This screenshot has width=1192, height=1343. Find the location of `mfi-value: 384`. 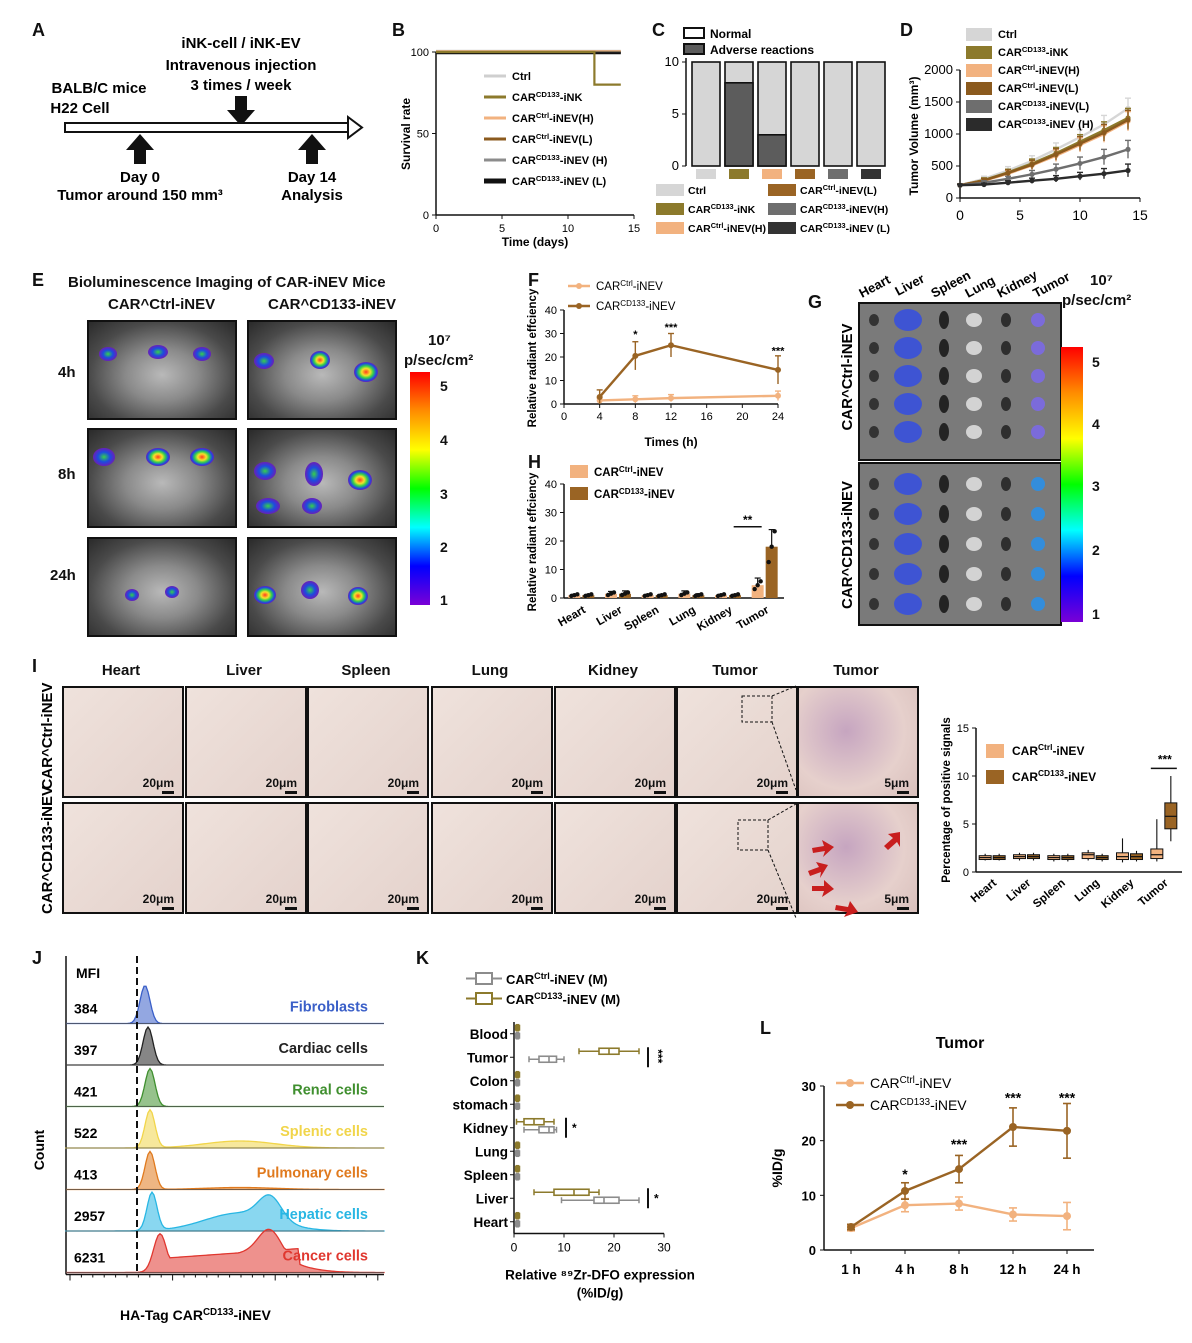

mfi-value: 384 is located at coordinates (86, 1009).